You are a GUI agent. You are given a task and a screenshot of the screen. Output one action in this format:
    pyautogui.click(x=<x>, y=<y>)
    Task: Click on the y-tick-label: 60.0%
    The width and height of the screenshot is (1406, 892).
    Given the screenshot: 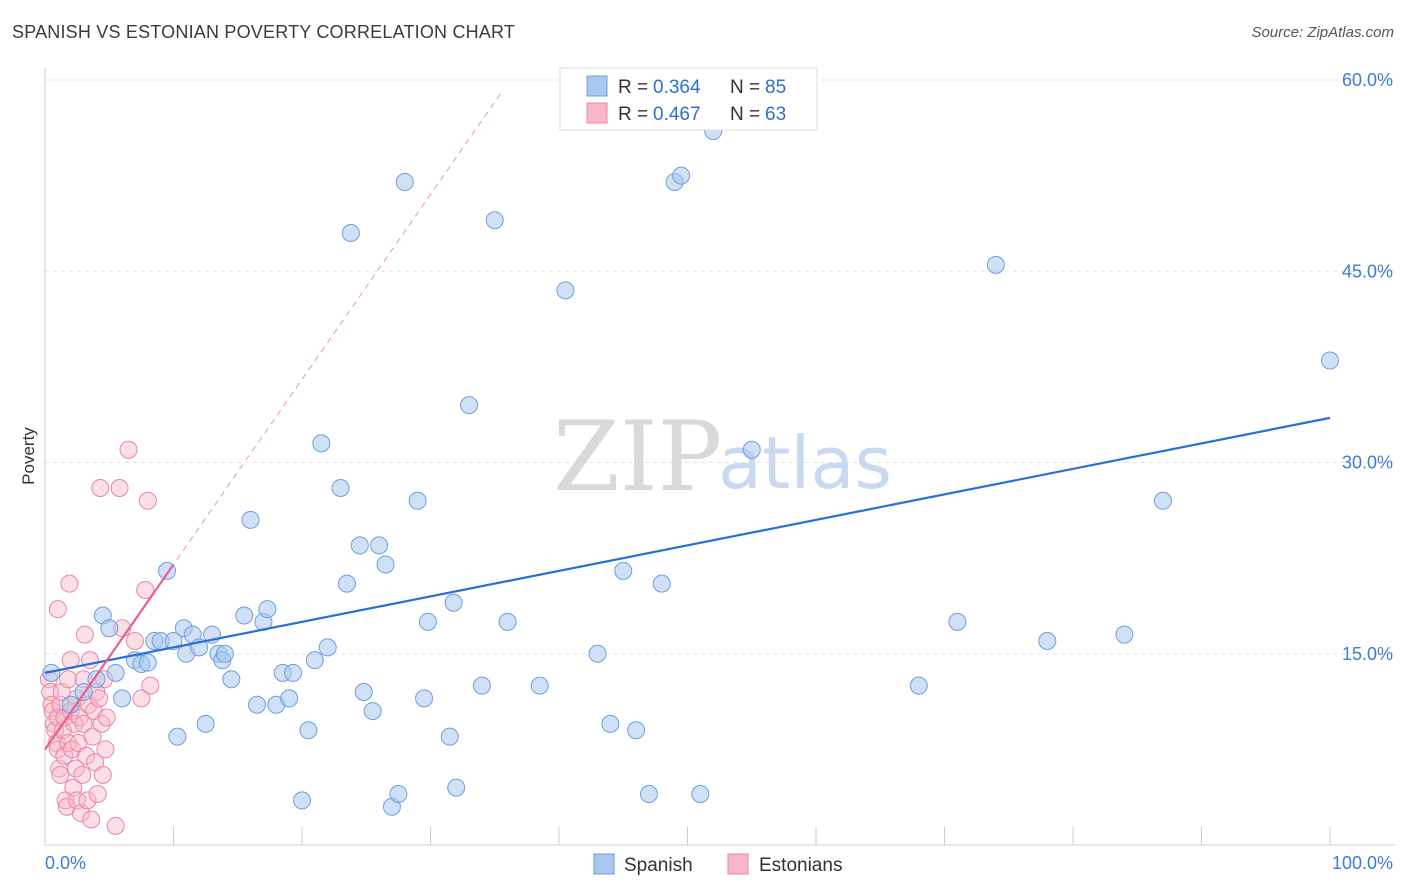 What is the action you would take?
    pyautogui.click(x=1367, y=80)
    